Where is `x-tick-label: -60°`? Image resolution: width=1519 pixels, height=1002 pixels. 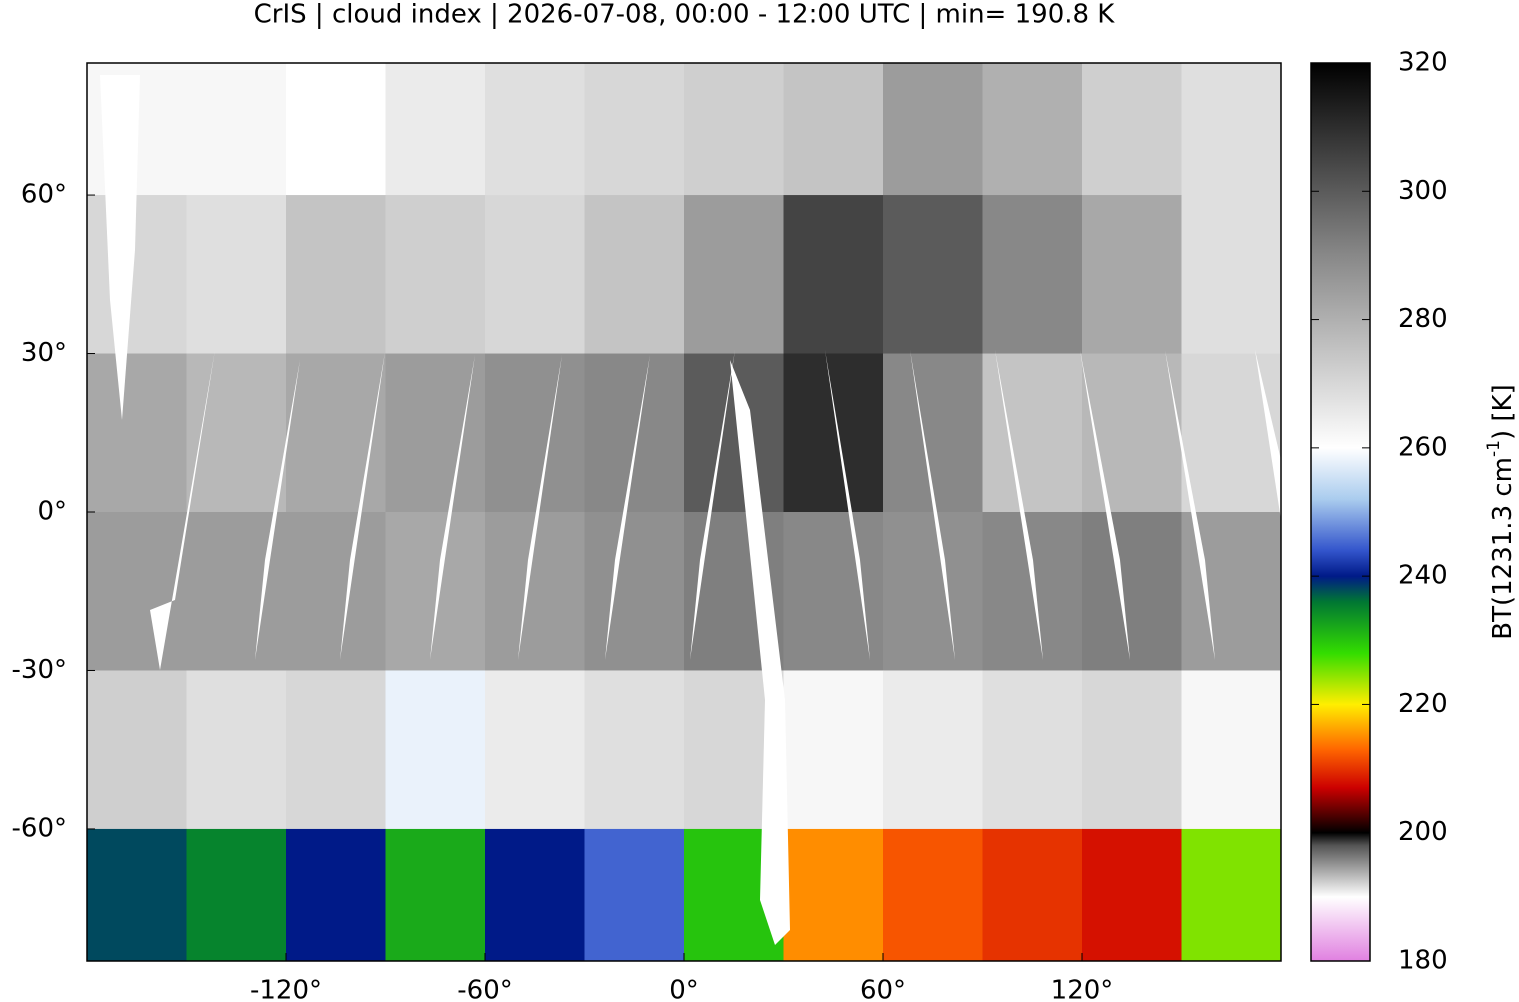
x-tick-label: -60° is located at coordinates (484, 989).